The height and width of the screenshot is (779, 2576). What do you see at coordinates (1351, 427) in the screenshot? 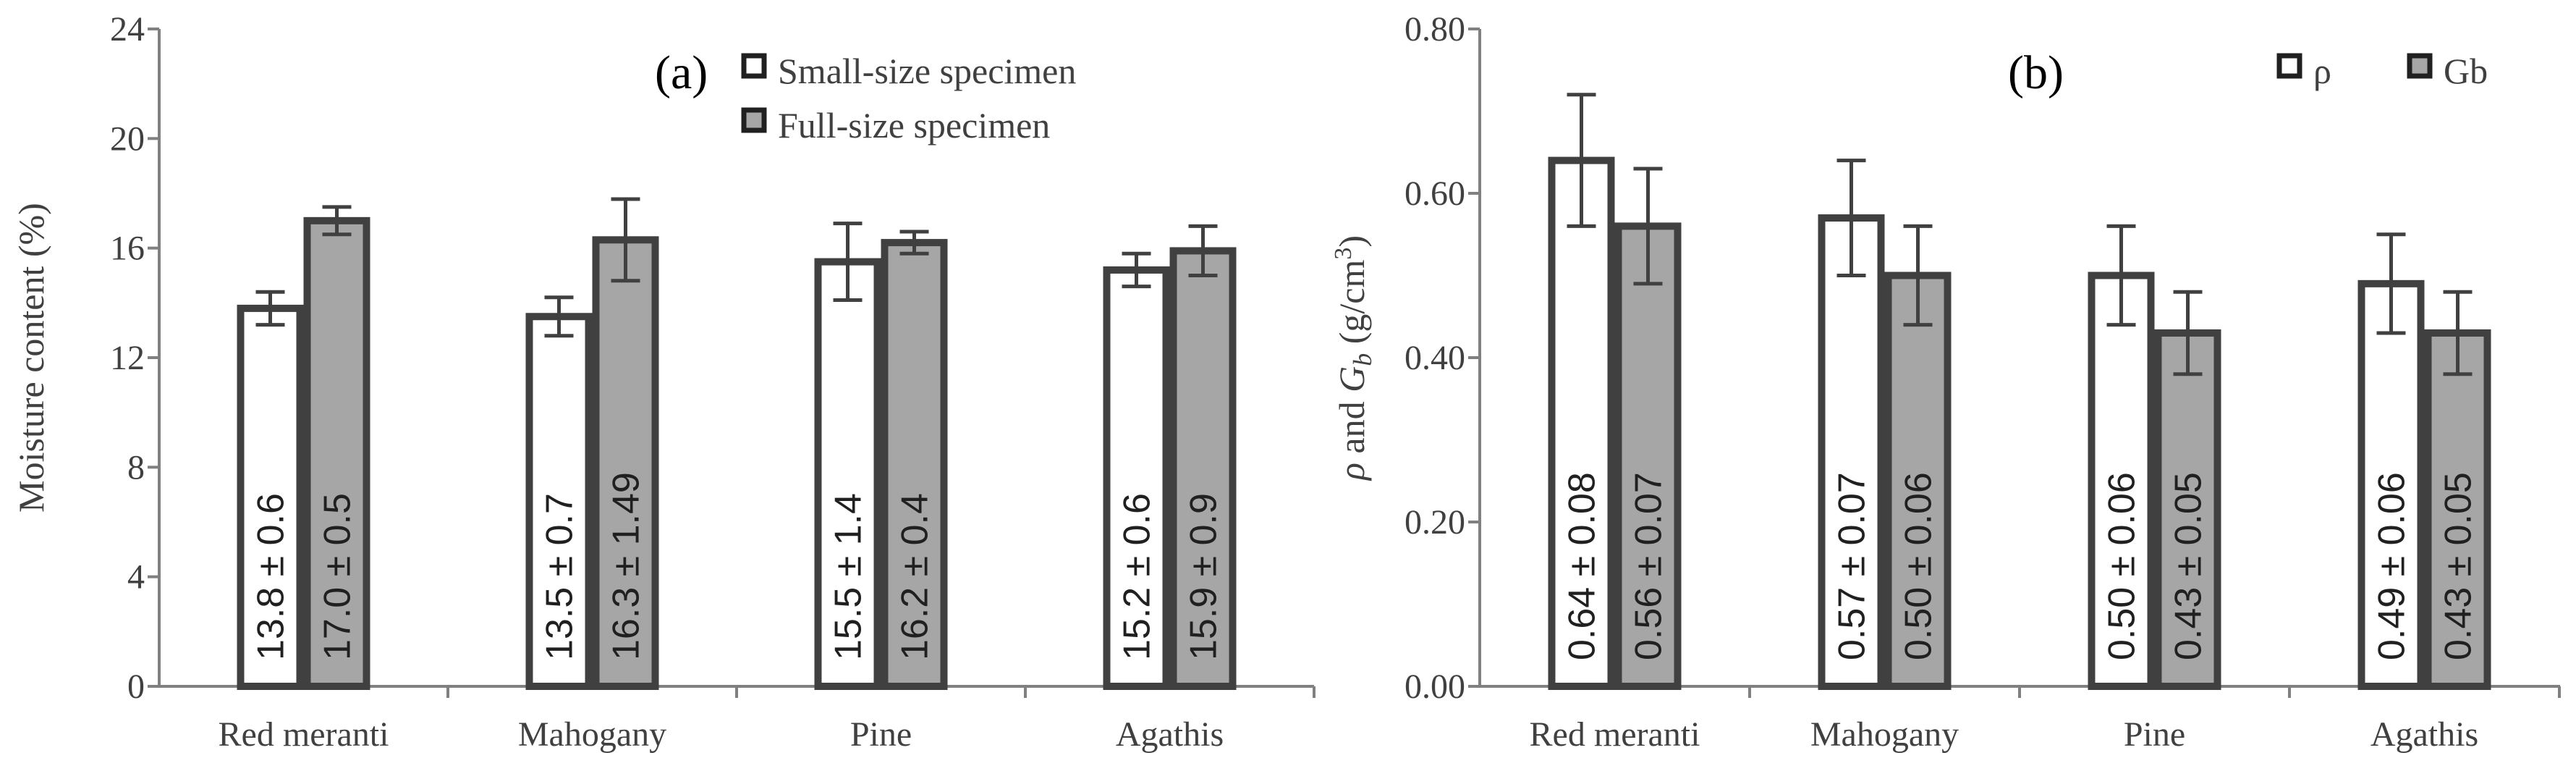
I see `y-axis-title-and: and` at bounding box center [1351, 427].